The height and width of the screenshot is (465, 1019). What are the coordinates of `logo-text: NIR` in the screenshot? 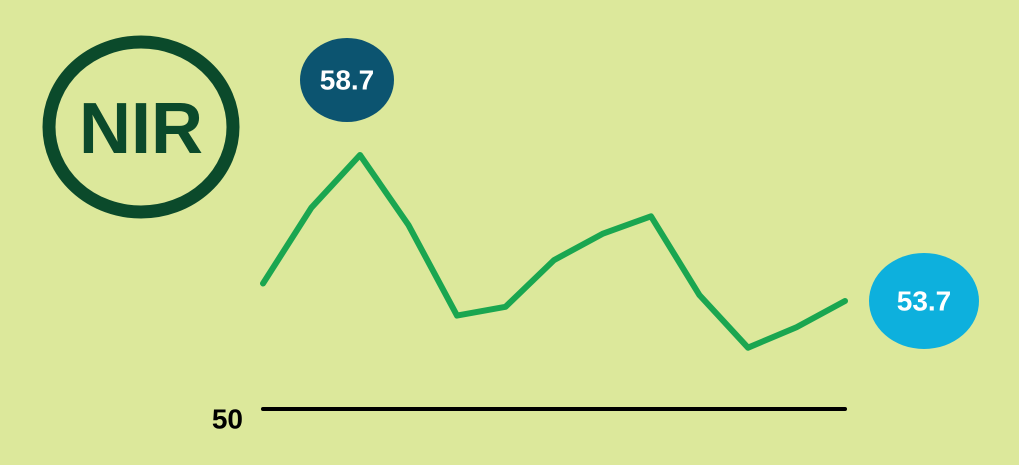 It's located at (141, 129).